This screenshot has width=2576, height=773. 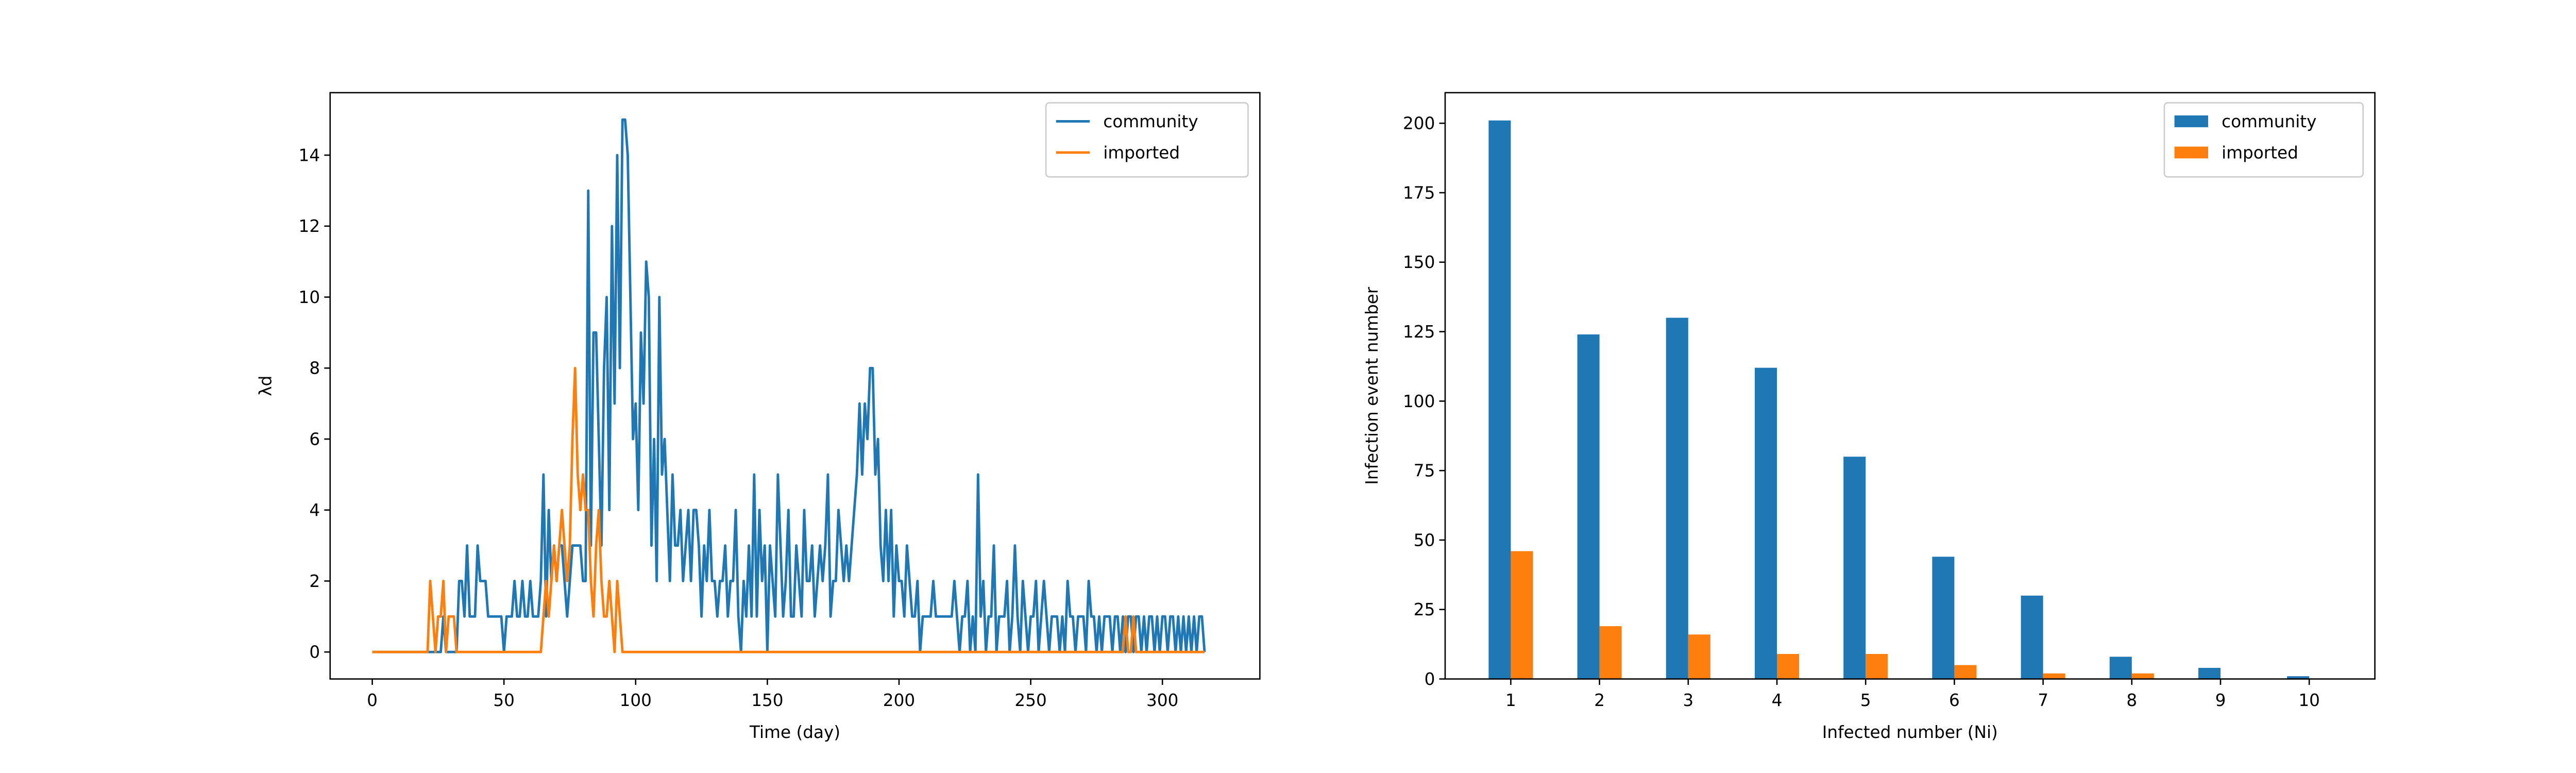 I want to click on x-tick-label: 50, so click(x=504, y=700).